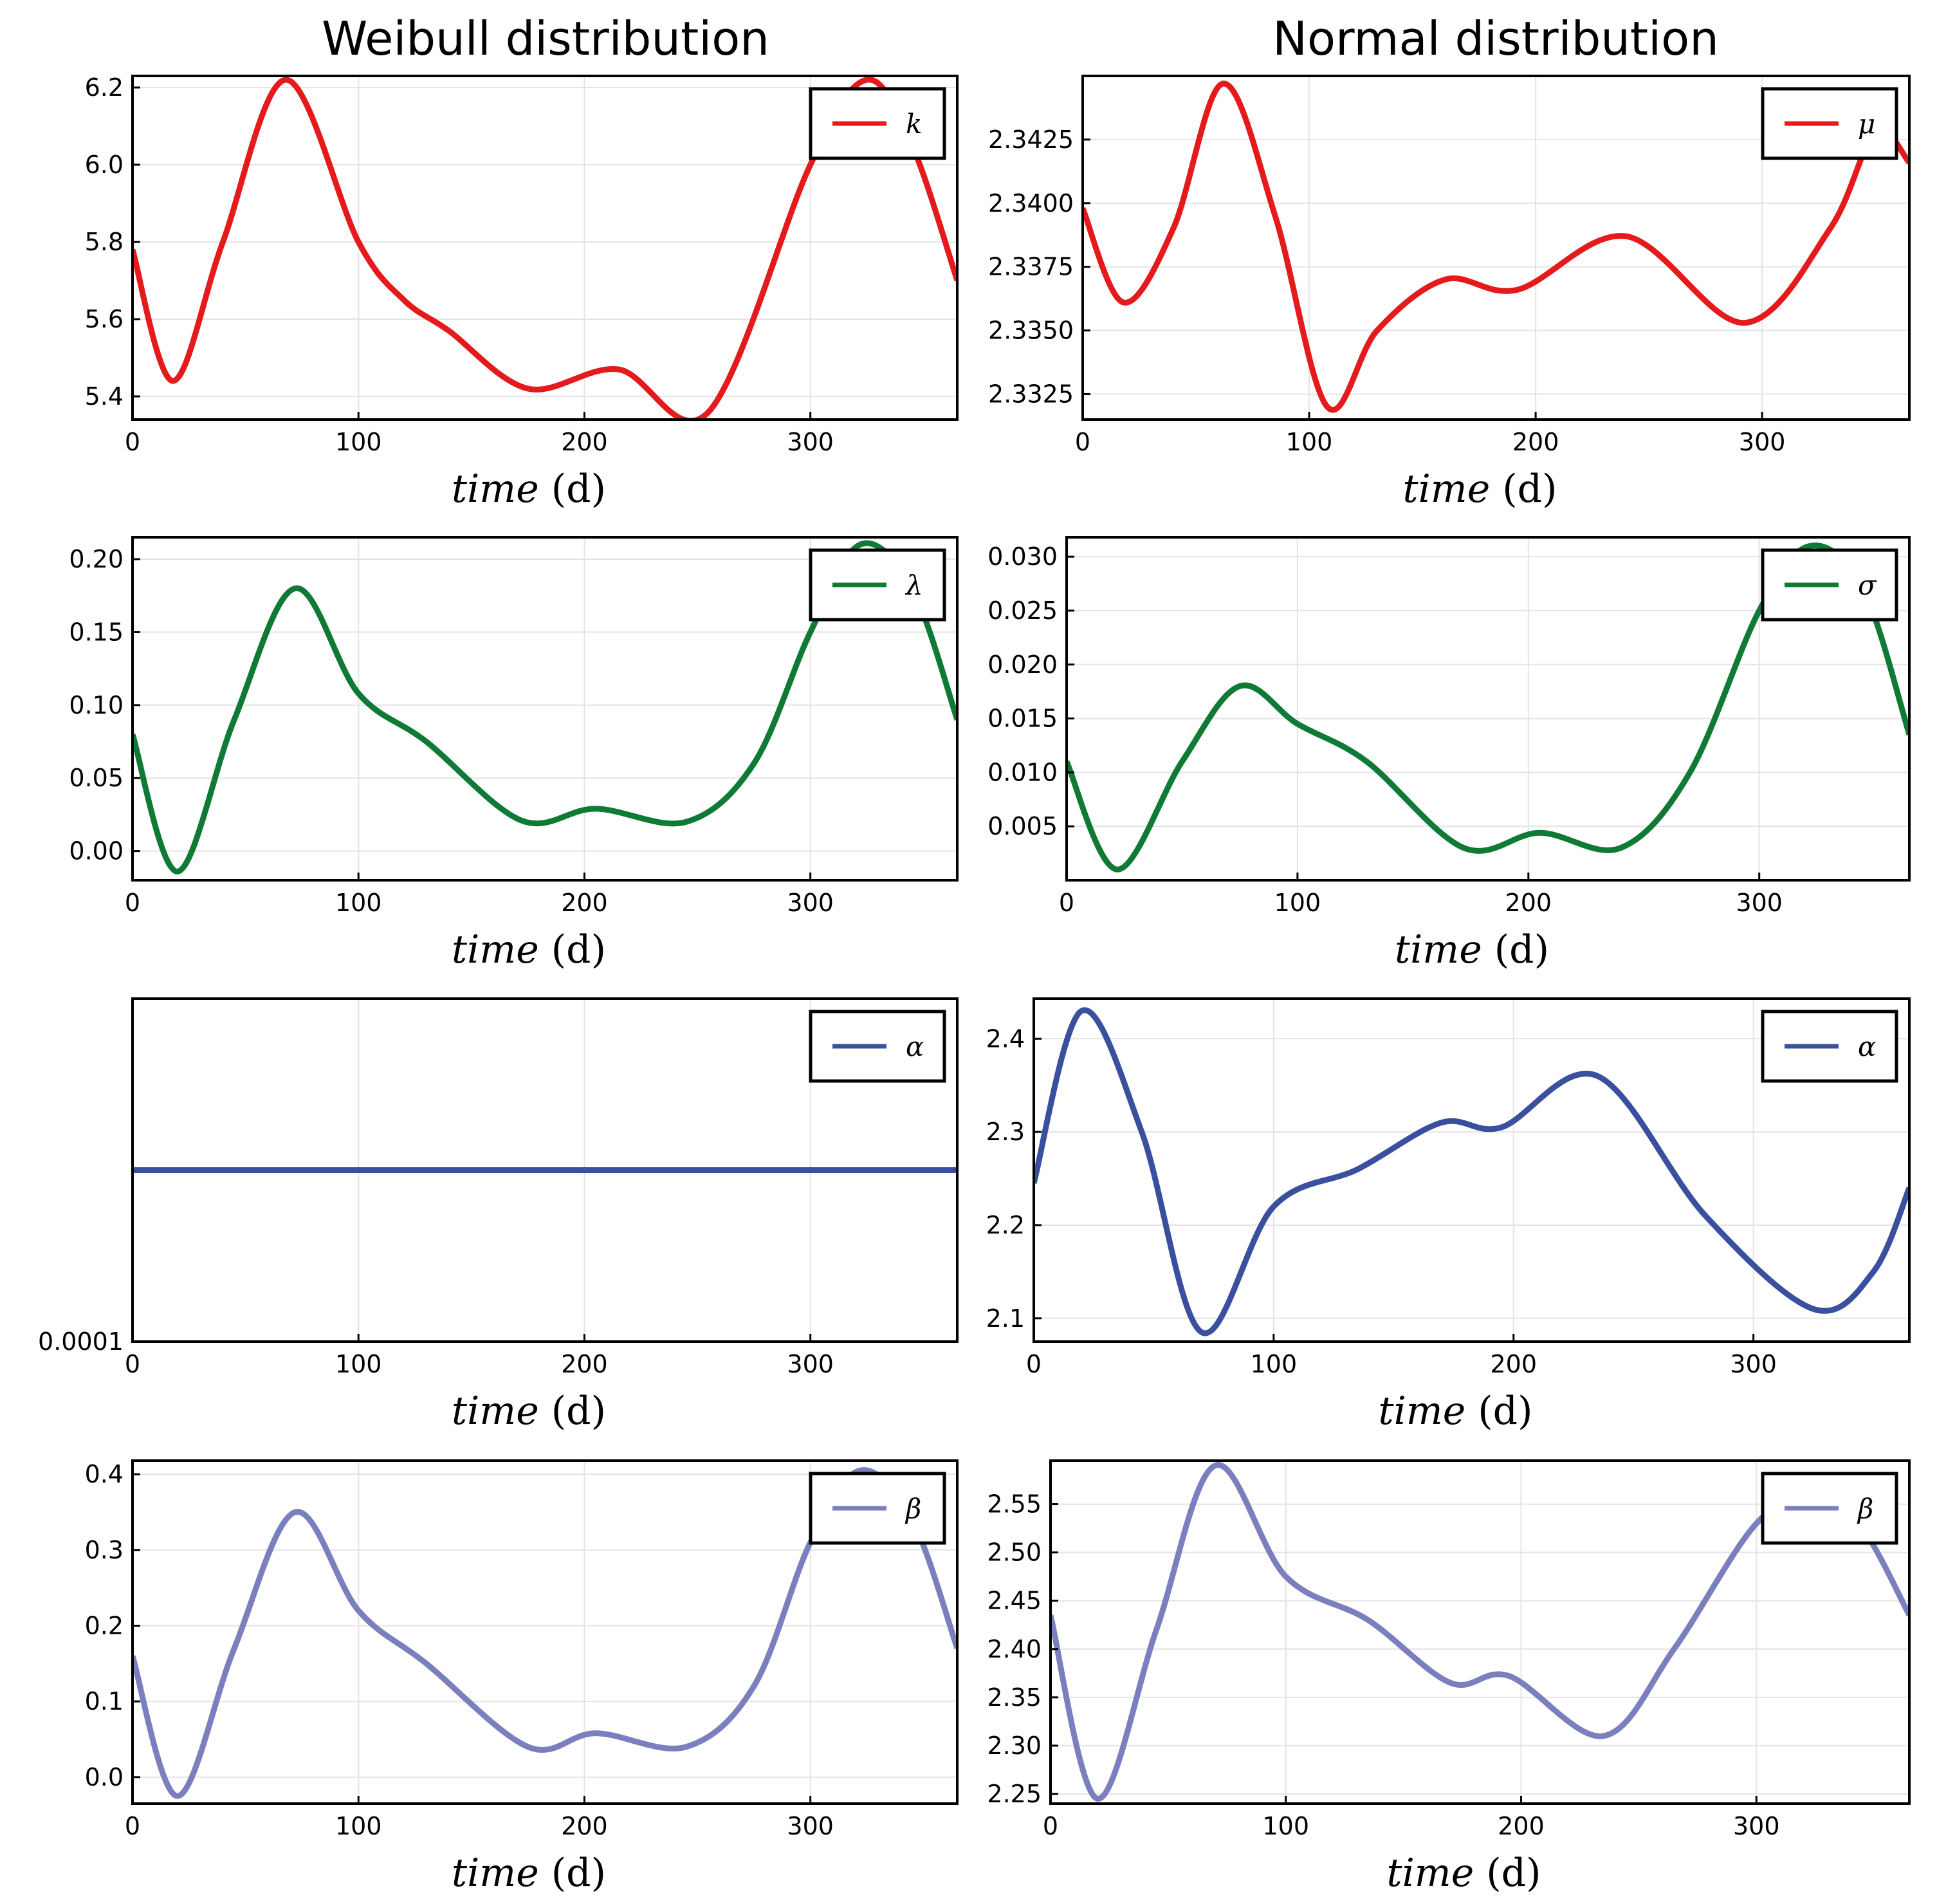 The image size is (1937, 1904). What do you see at coordinates (1472, 1172) in the screenshot?
I see `series-line-normal-alpha` at bounding box center [1472, 1172].